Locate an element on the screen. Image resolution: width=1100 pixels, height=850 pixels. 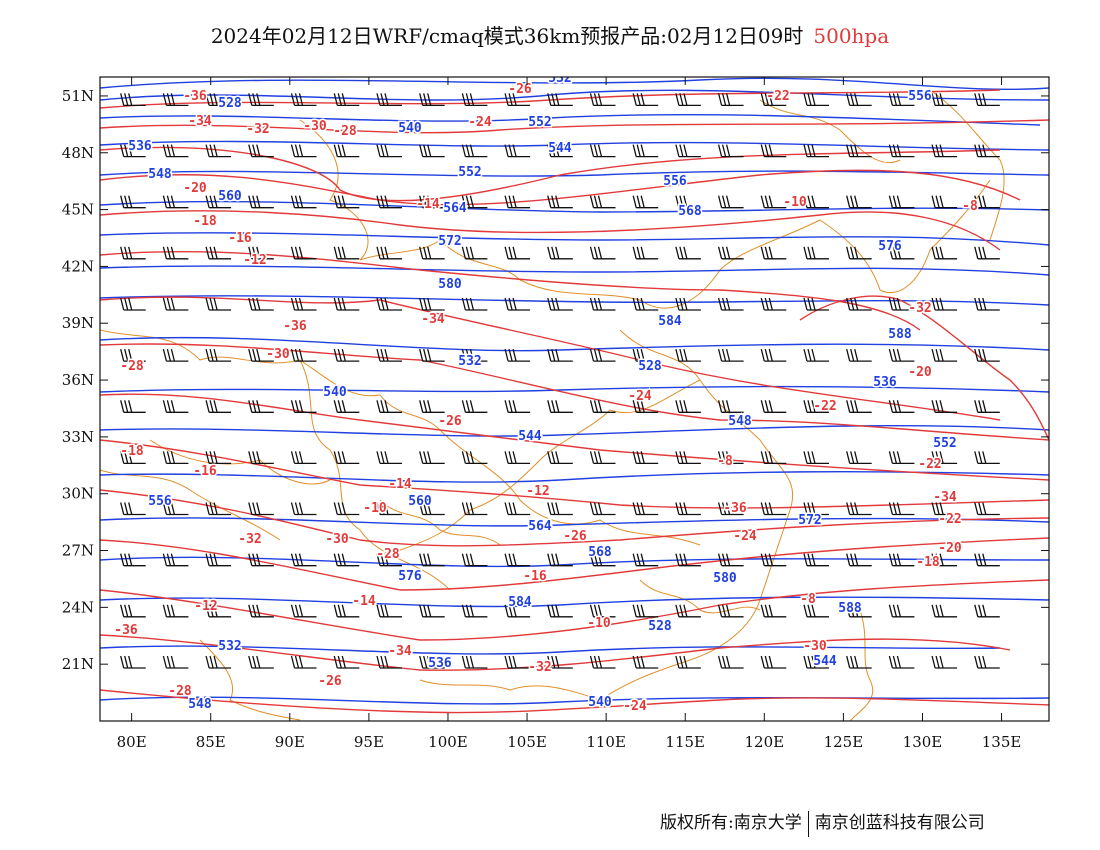
x-tick-label: 95E is located at coordinates (369, 742).